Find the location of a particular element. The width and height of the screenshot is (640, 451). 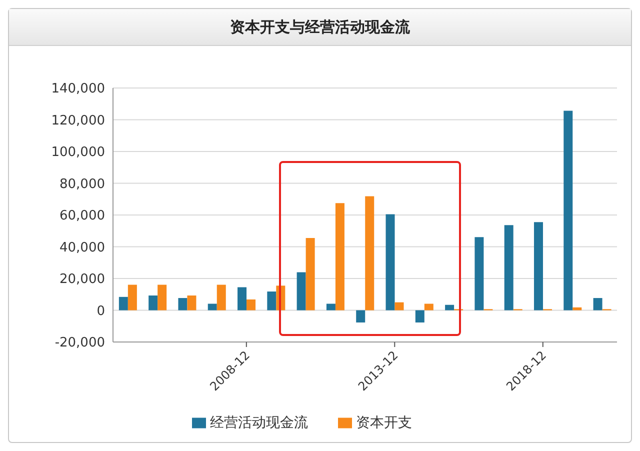

y-tick-label: 20,000 is located at coordinates (82, 280).